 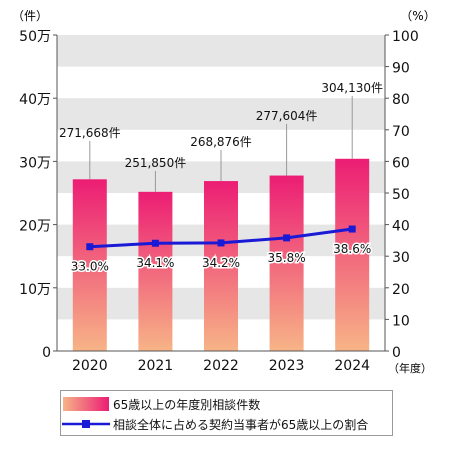 What do you see at coordinates (86, 424) in the screenshot?
I see `line-swatch` at bounding box center [86, 424].